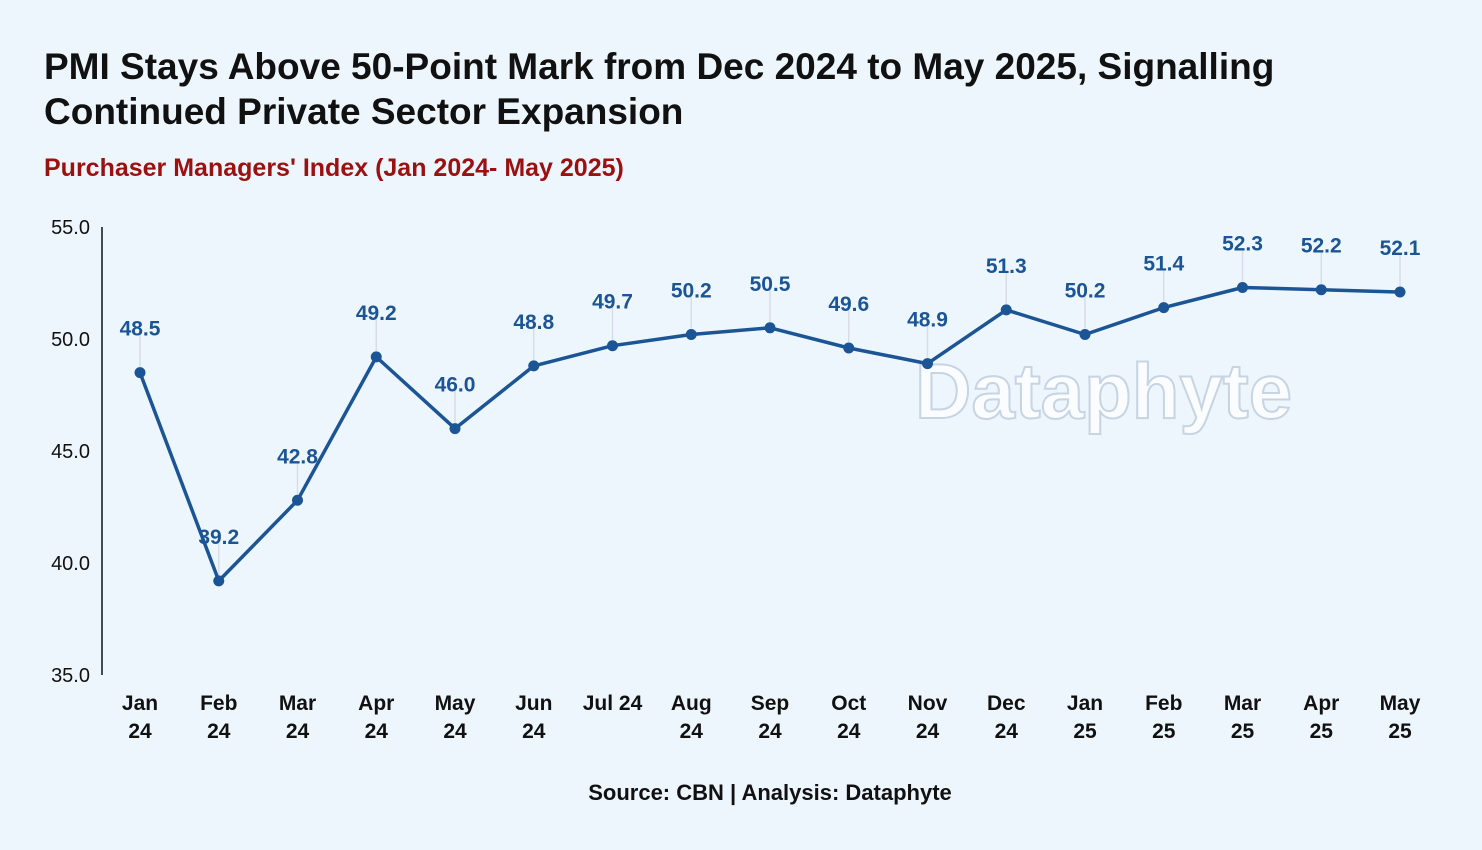 This screenshot has width=1482, height=850. I want to click on data-label: 48.9, so click(927, 320).